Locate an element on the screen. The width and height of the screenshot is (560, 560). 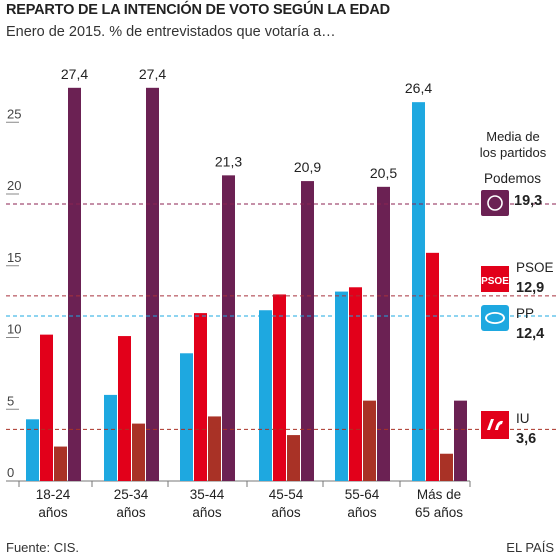
y-tick-label: 5 is located at coordinates (10, 400).